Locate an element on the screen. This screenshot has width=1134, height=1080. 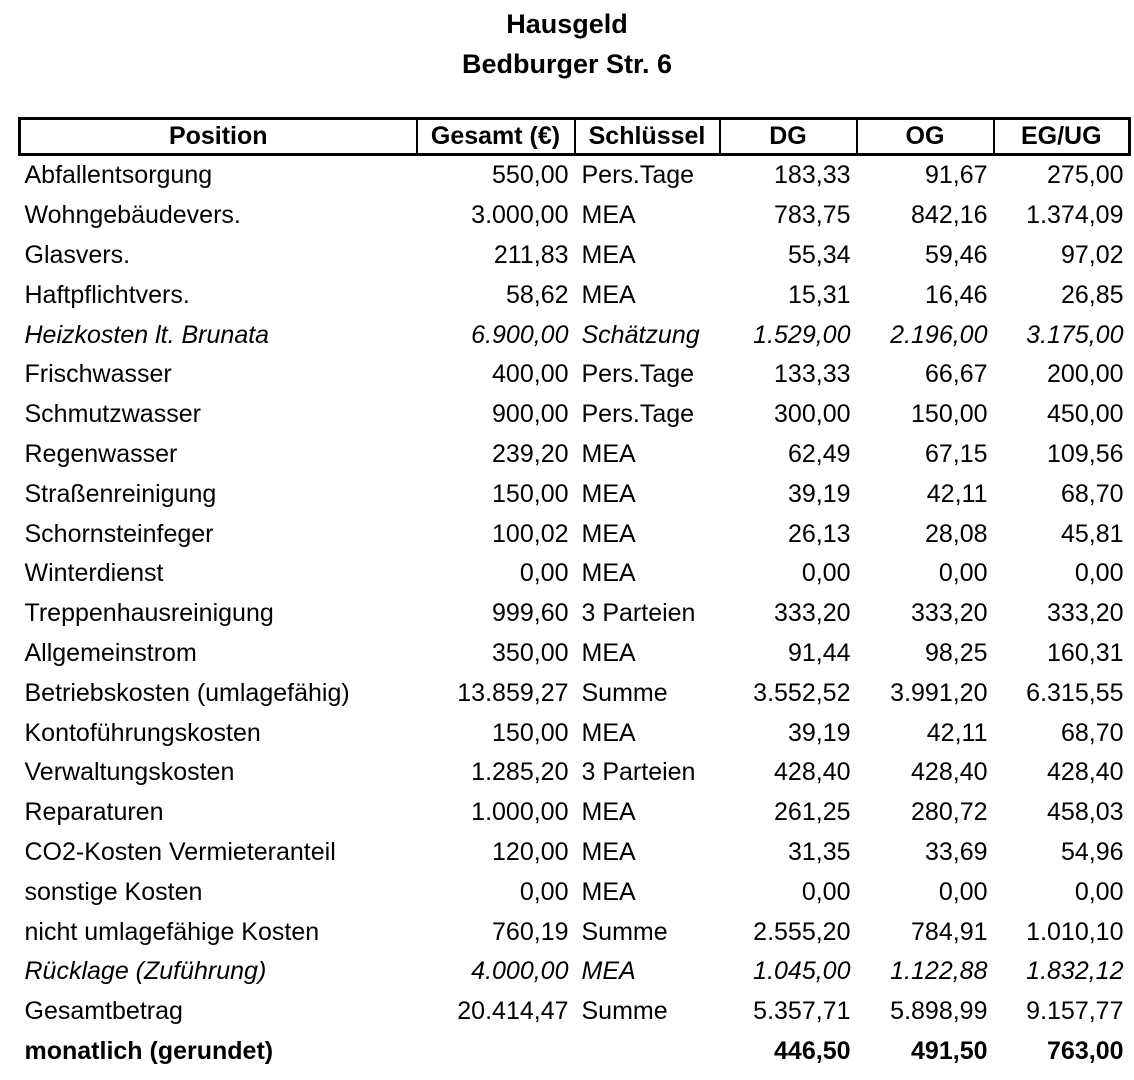
cell-dg: 133,33 is located at coordinates (812, 374).